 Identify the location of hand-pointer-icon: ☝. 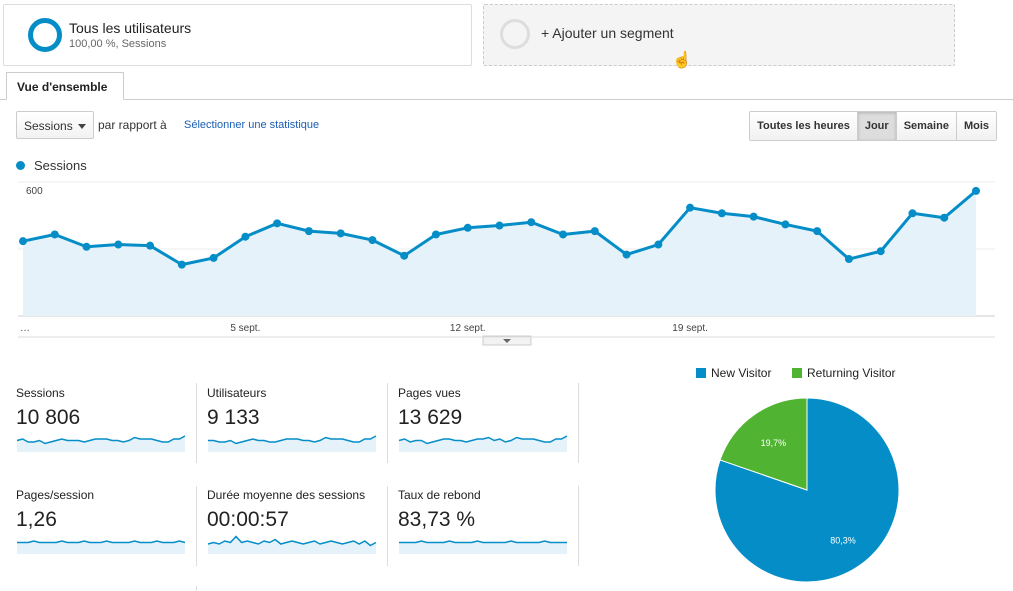
(682, 60).